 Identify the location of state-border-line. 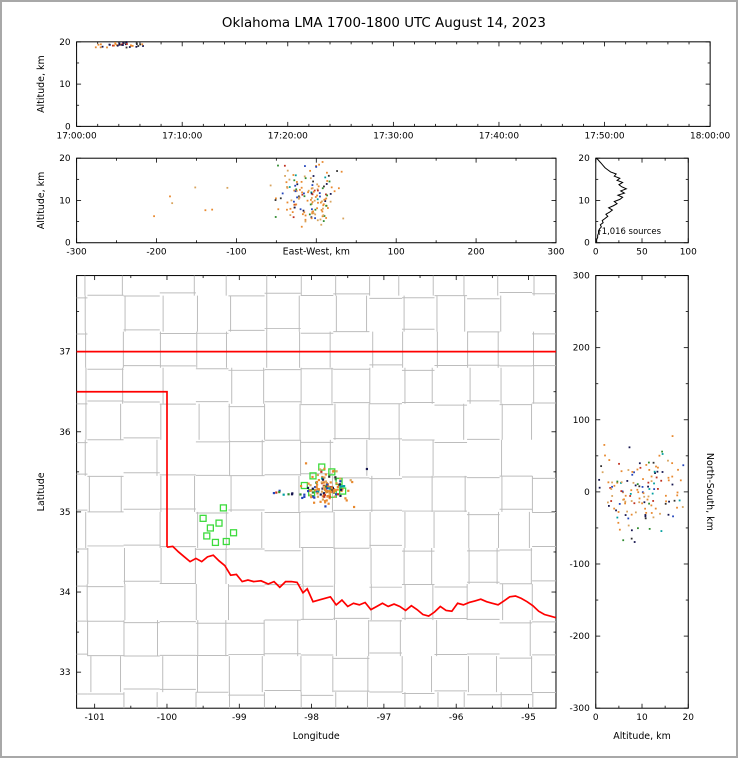
(122, 469).